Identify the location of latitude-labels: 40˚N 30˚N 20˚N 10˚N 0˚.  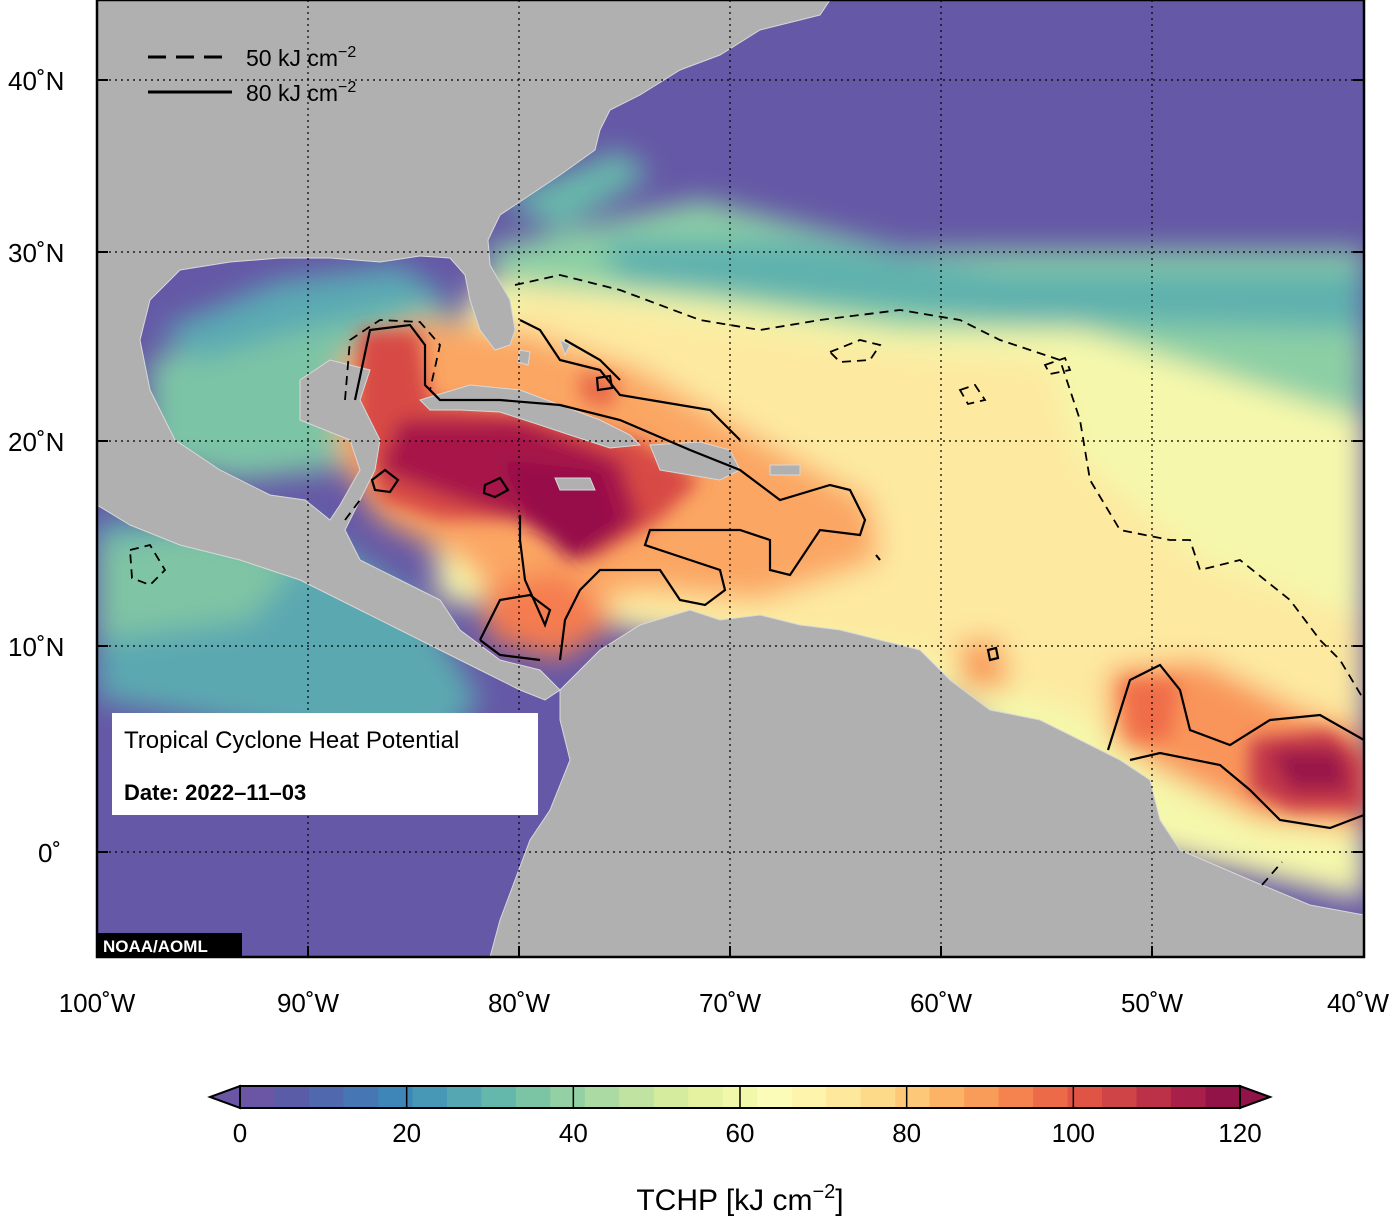
(36, 467).